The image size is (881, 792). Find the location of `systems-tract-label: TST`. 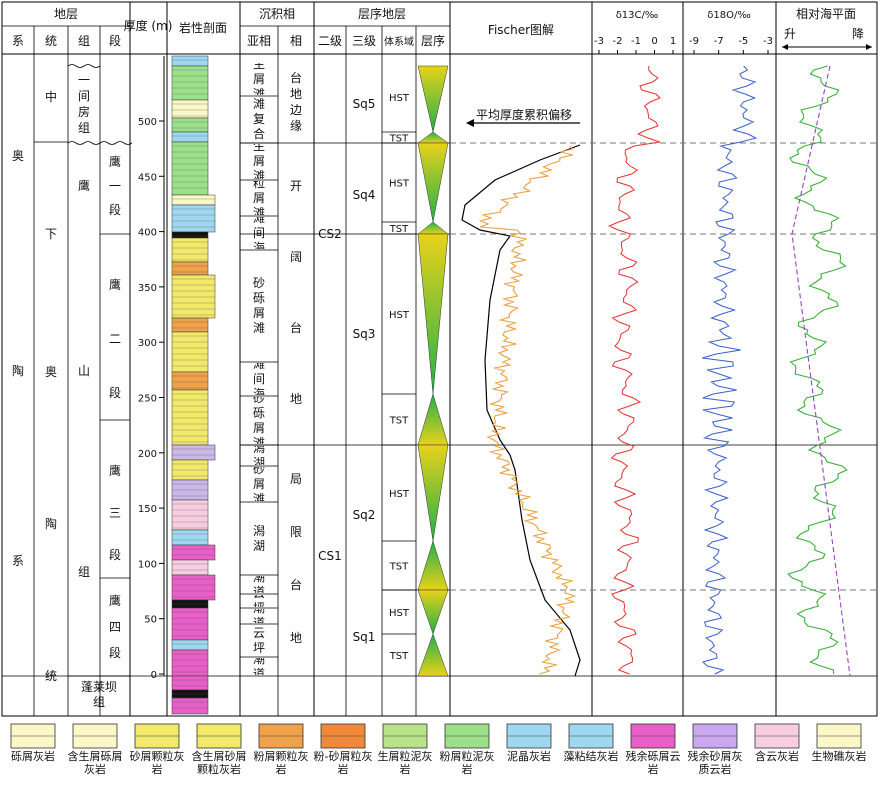

systems-tract-label: TST is located at coordinates (399, 139).